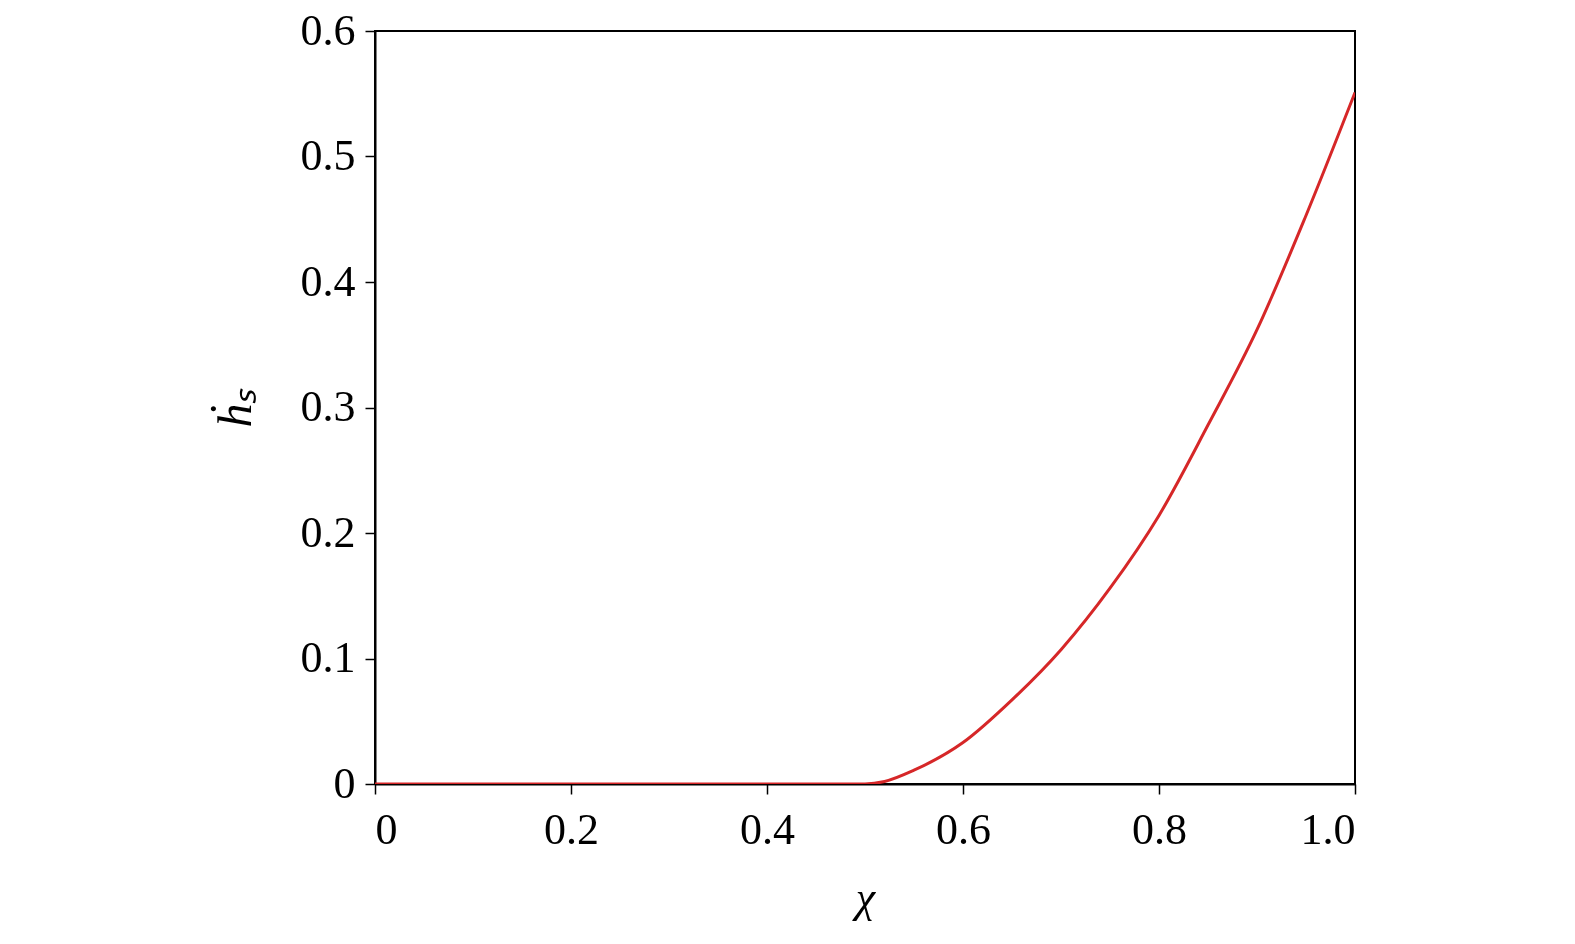 Image resolution: width=1575 pixels, height=944 pixels. Describe the element at coordinates (234, 407) in the screenshot. I see `y-axis-title: ḣₛ` at that location.